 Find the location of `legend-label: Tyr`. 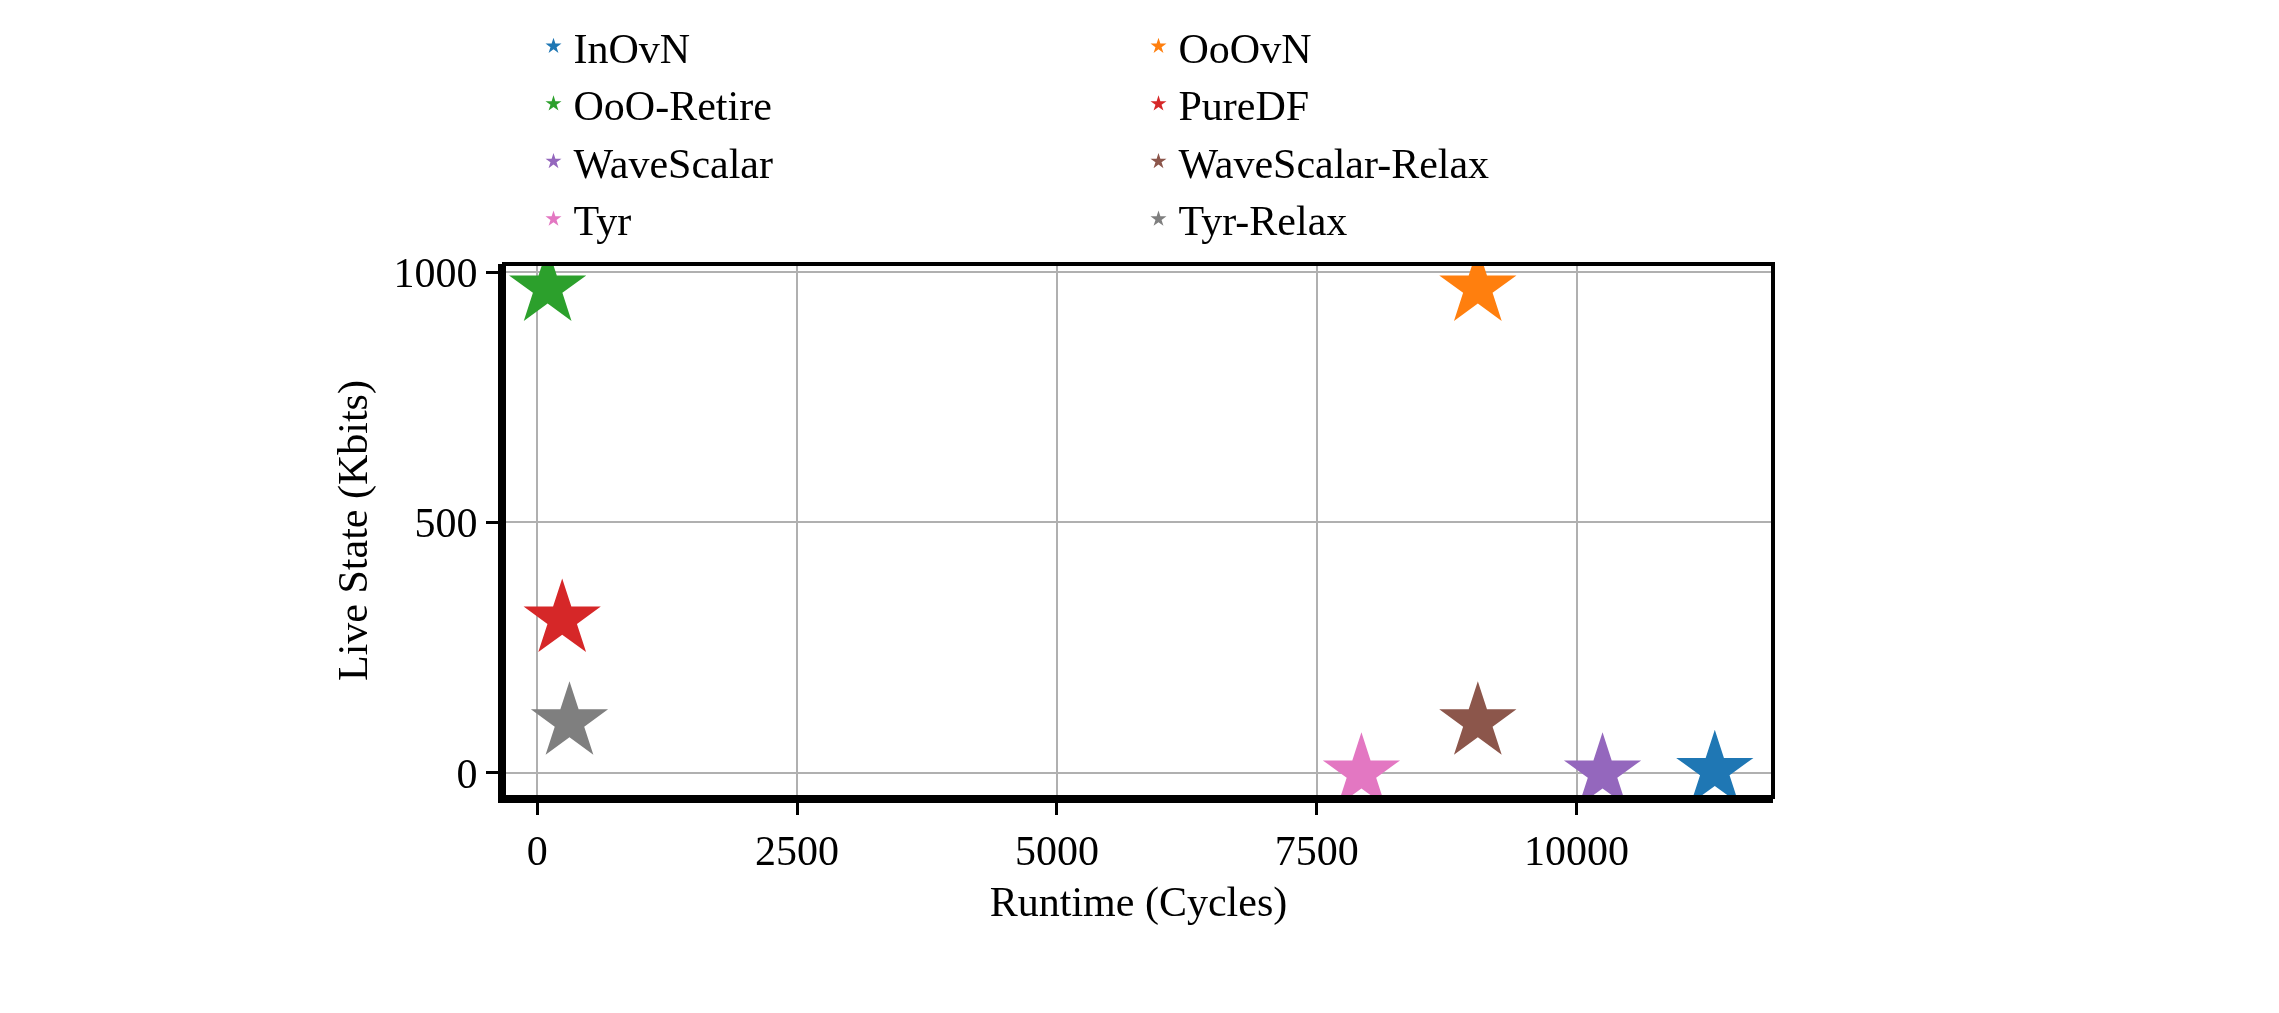

legend-label: Tyr is located at coordinates (602, 221).